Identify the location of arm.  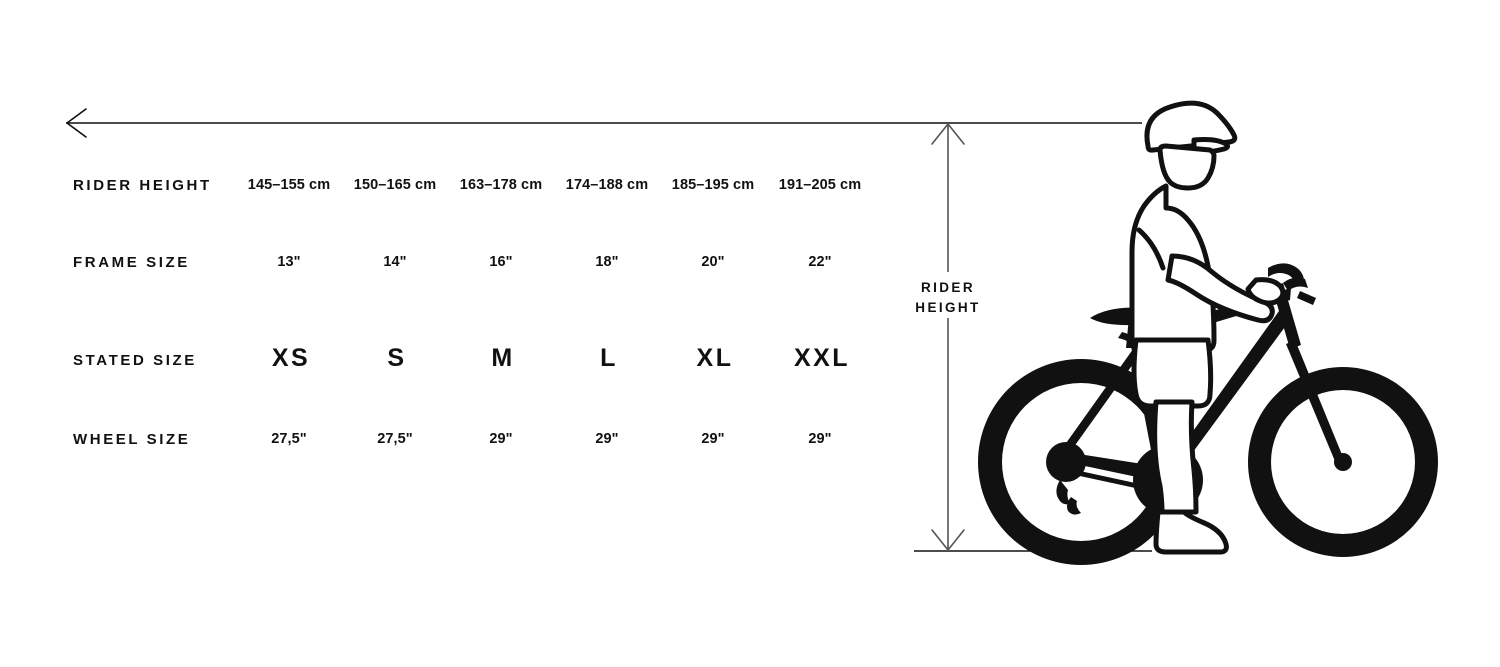
(1220, 288).